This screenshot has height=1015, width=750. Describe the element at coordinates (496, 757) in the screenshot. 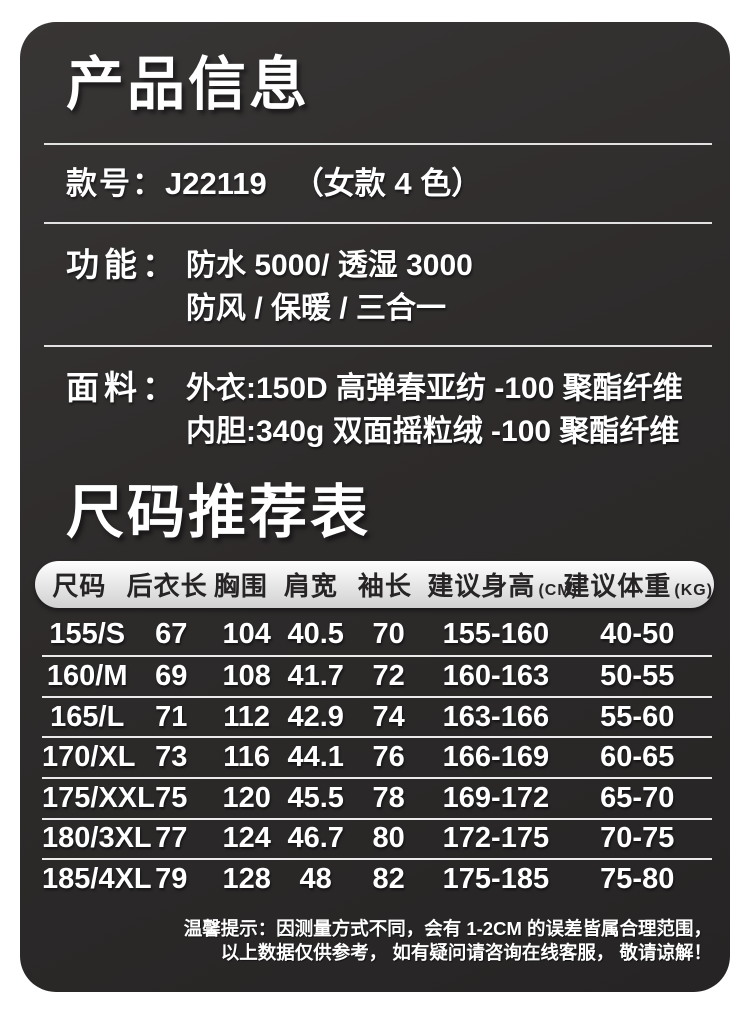

I see `cell: 166-169` at that location.